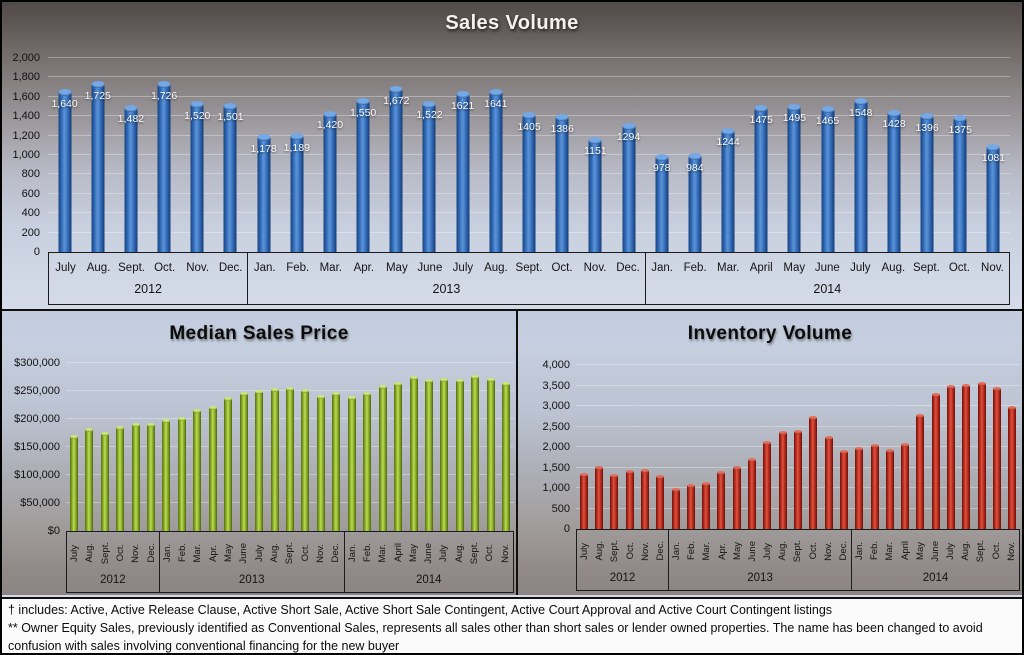 The width and height of the screenshot is (1024, 655). Describe the element at coordinates (37, 475) in the screenshot. I see `y-tick-label: $100,000` at that location.